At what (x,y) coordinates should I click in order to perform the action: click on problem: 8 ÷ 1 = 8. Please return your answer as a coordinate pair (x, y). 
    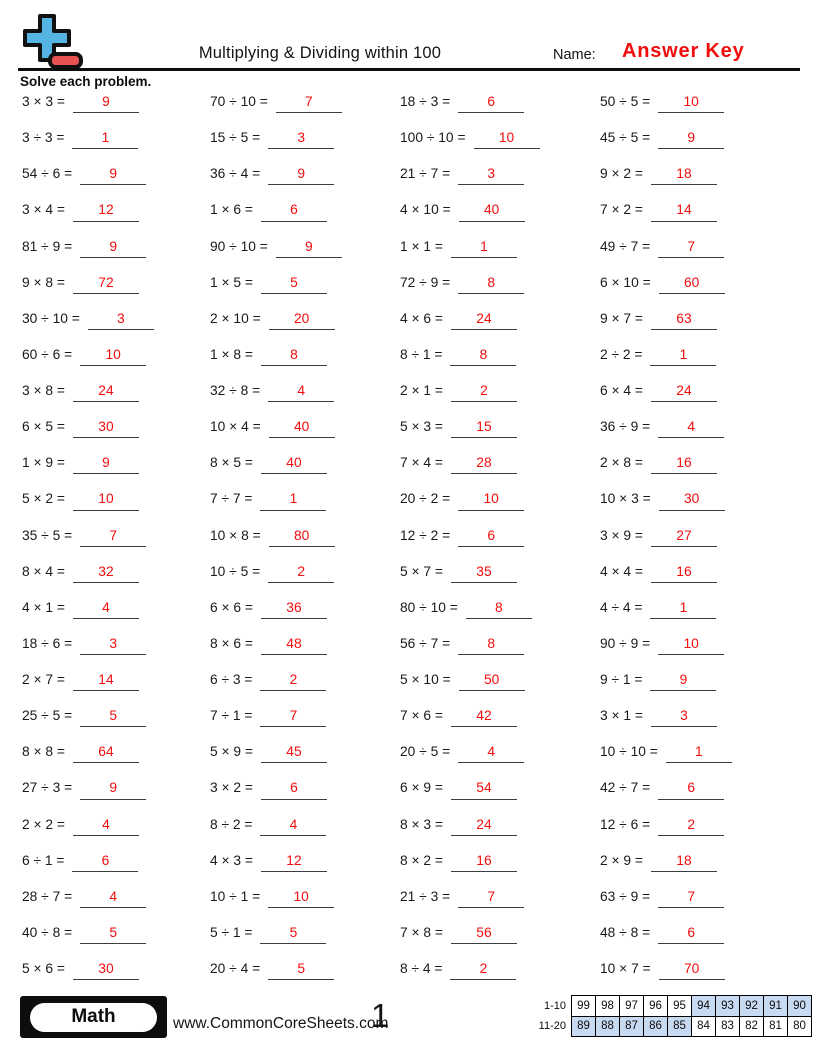
    Looking at the image, I should click on (470, 357).